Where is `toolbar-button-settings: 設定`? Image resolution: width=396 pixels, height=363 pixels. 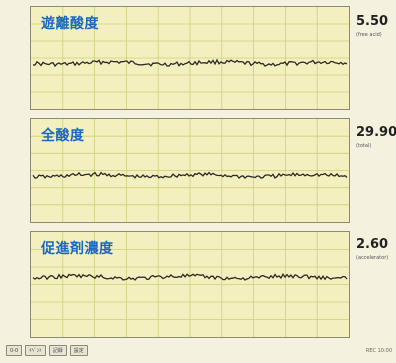
toolbar-button-settings: 設定 is located at coordinates (78, 350).